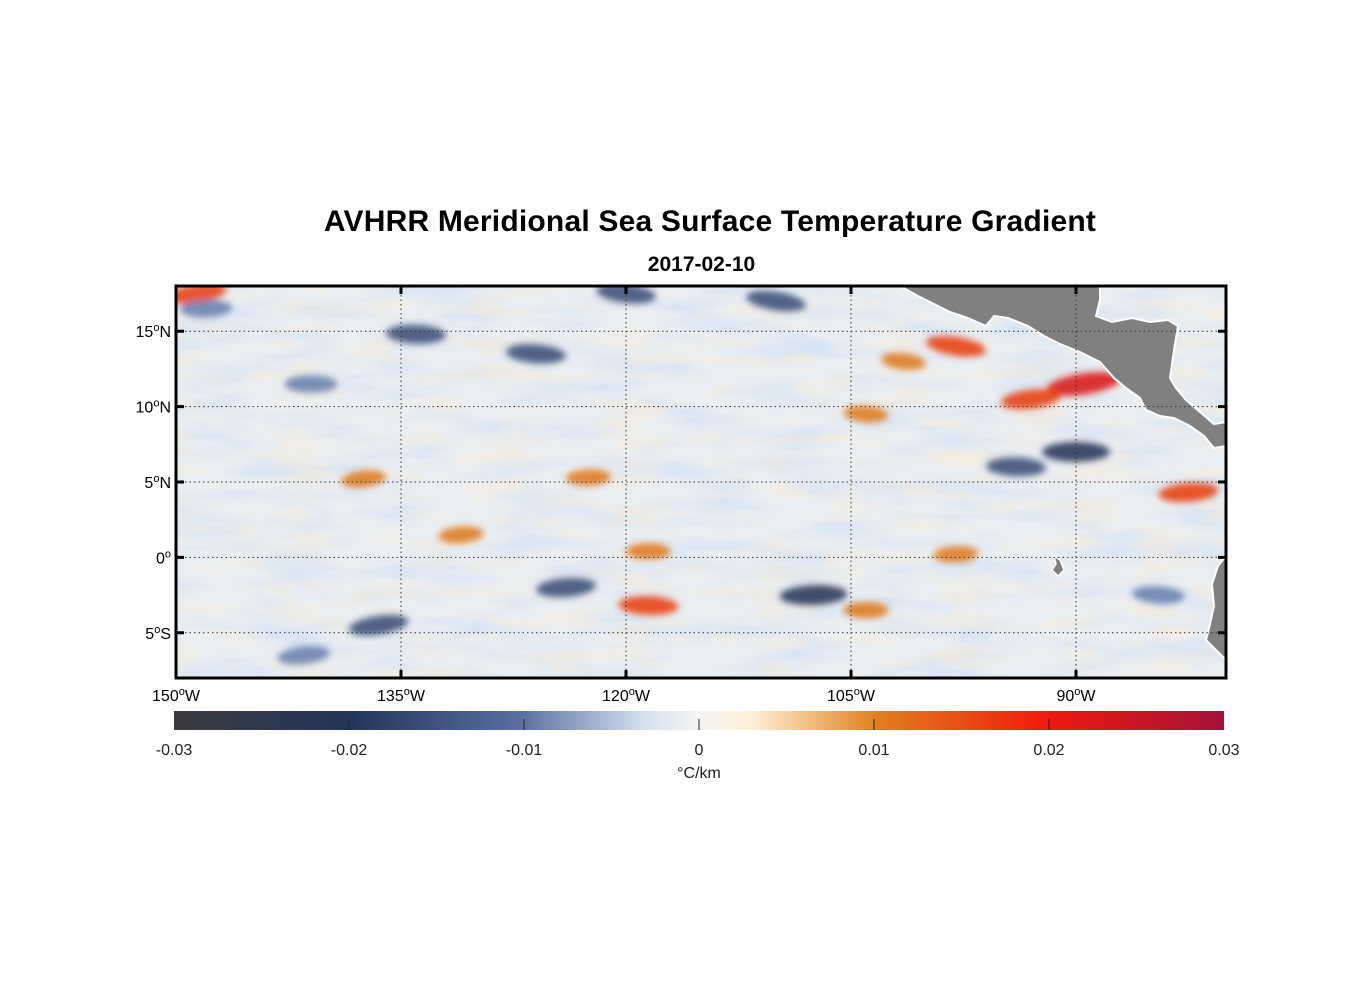 This screenshot has width=1356, height=1000. I want to click on colorbar-tick-label: 0.03, so click(1223, 750).